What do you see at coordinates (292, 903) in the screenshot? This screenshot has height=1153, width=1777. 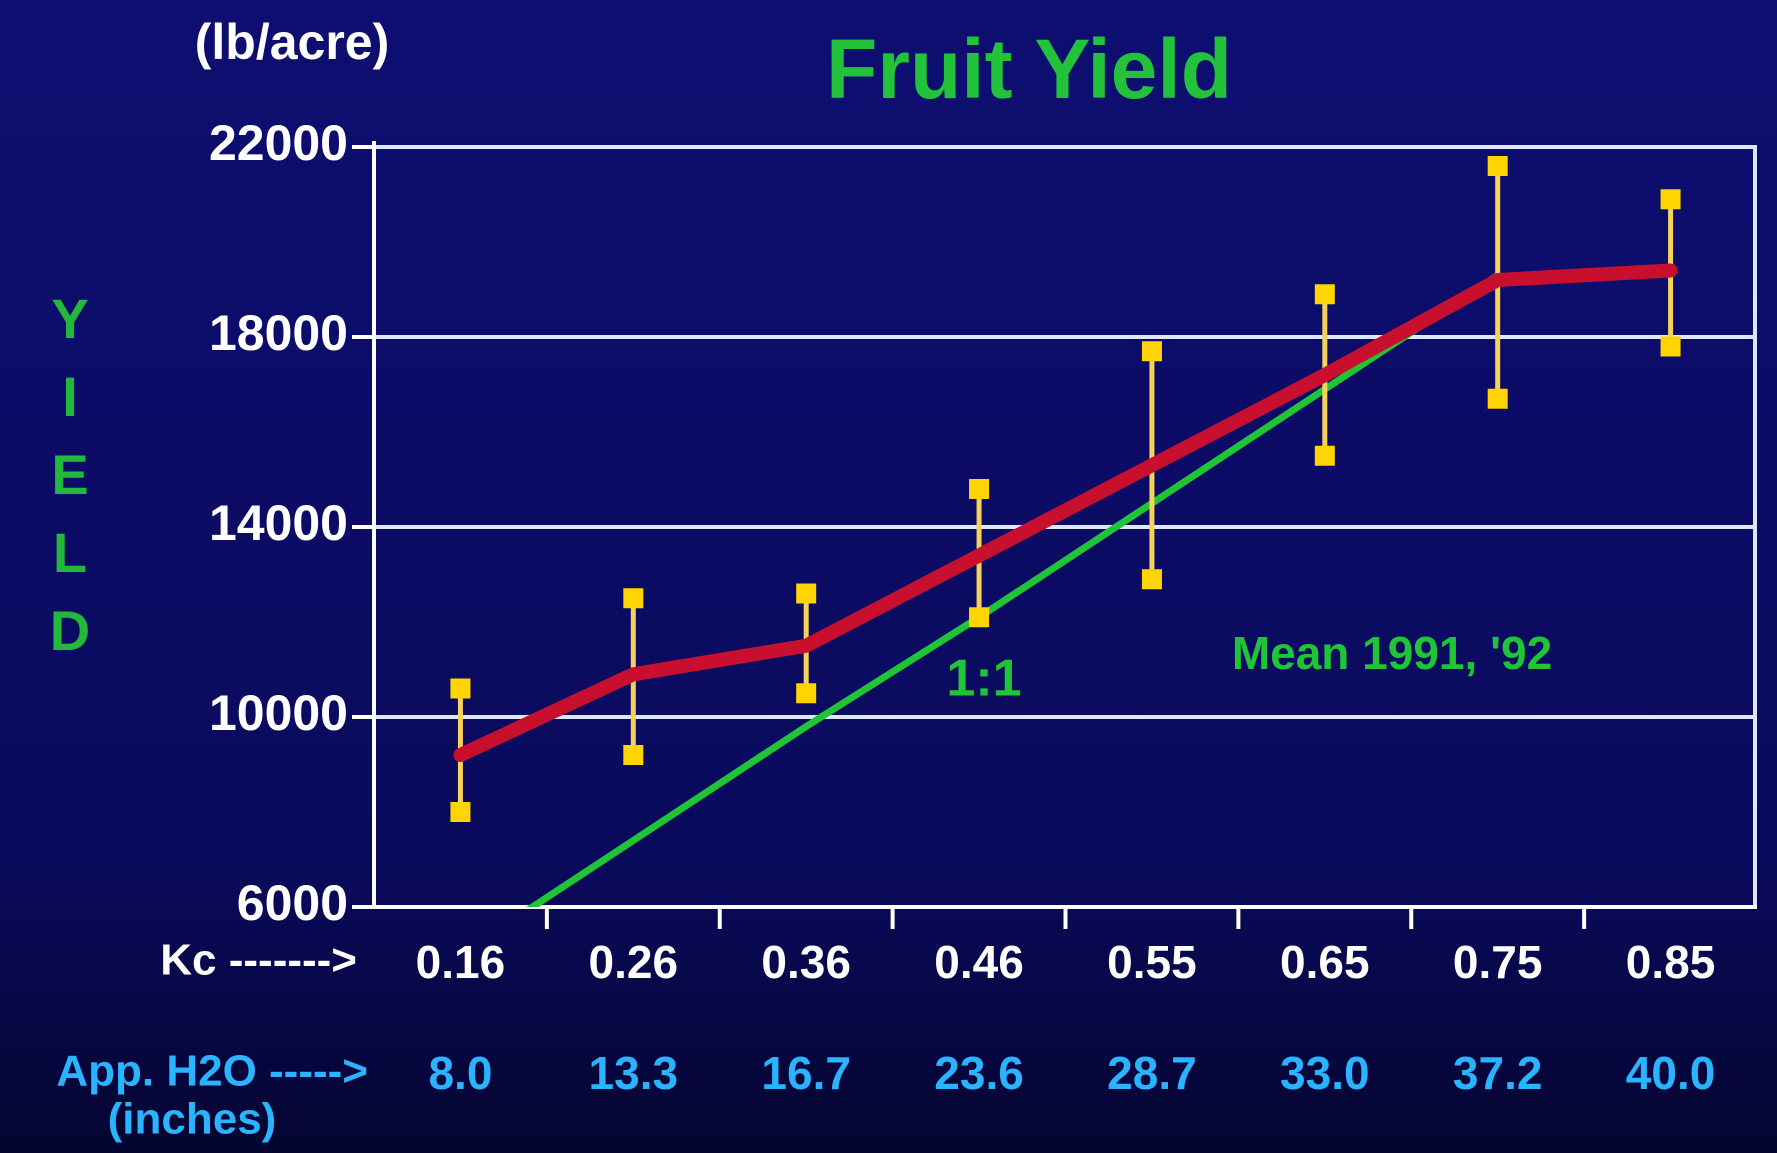 I see `y-tick-label: 6000` at bounding box center [292, 903].